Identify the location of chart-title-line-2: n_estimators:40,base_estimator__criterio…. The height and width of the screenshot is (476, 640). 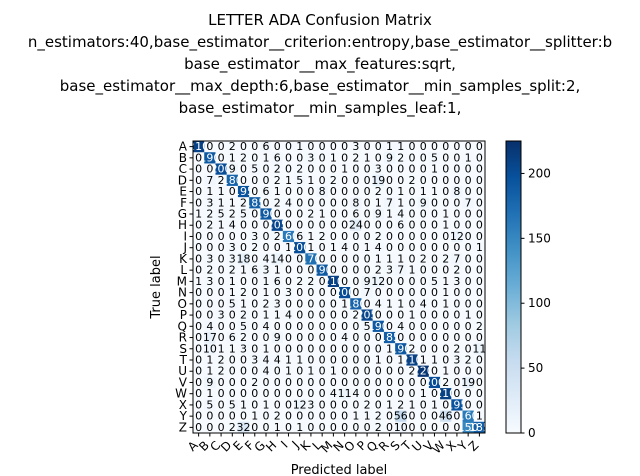
(320, 42).